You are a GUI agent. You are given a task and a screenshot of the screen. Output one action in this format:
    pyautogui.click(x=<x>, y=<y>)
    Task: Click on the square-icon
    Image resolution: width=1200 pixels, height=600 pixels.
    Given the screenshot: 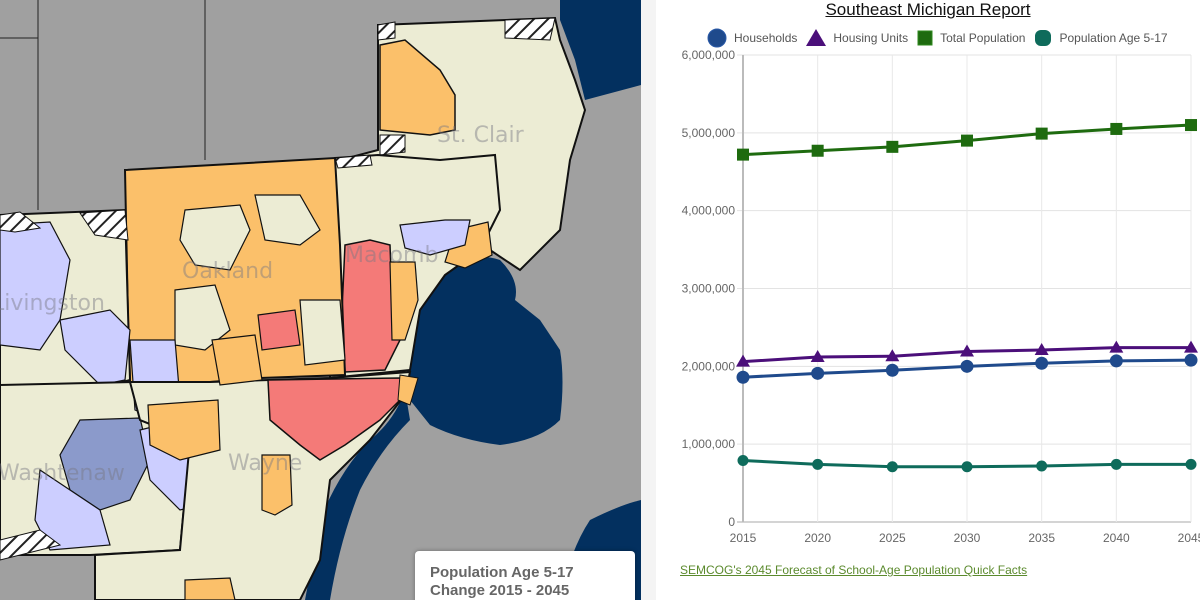 What is the action you would take?
    pyautogui.click(x=925, y=38)
    